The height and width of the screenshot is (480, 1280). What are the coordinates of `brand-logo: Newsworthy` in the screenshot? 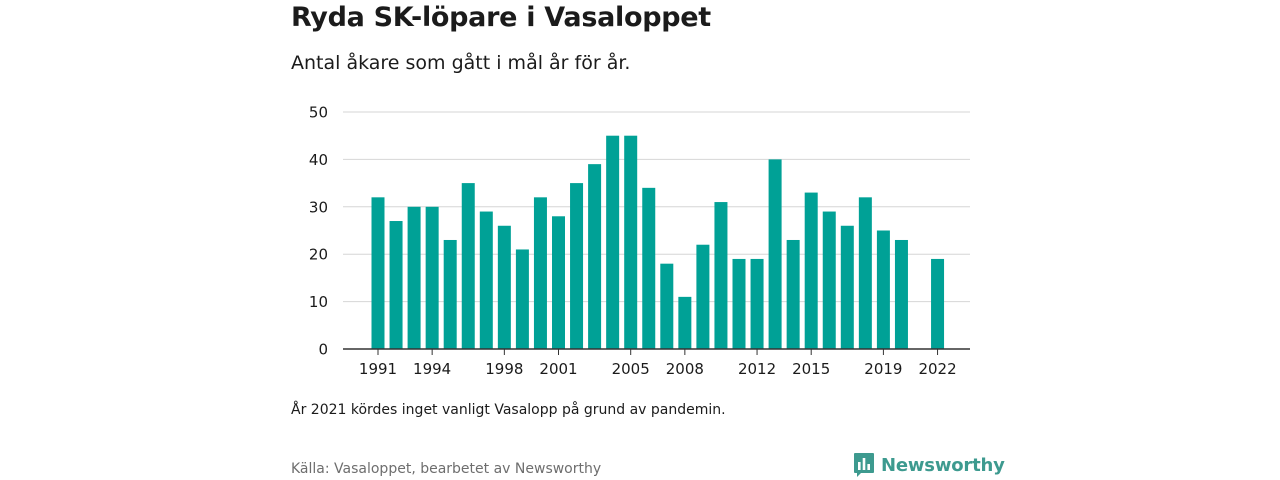 It's located at (929, 465).